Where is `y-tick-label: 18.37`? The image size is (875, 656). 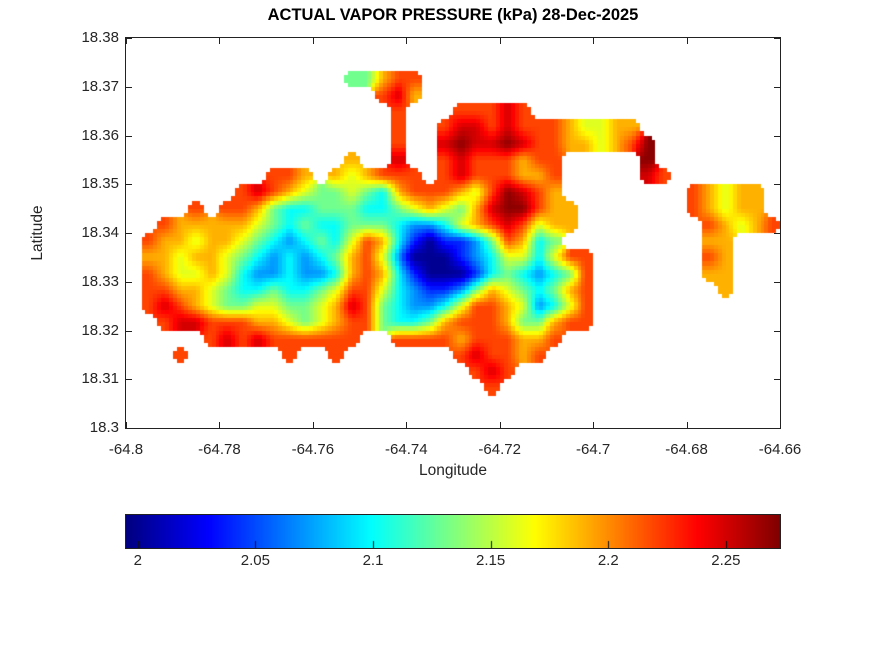
y-tick-label: 18.37 is located at coordinates (100, 86).